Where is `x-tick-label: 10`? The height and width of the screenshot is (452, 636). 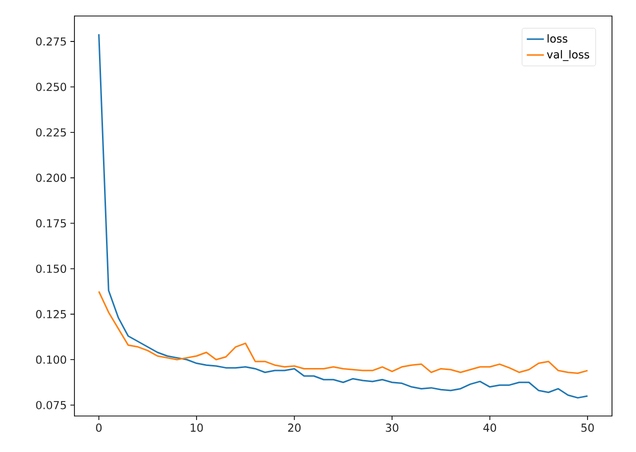 x-tick-label: 10 is located at coordinates (196, 428).